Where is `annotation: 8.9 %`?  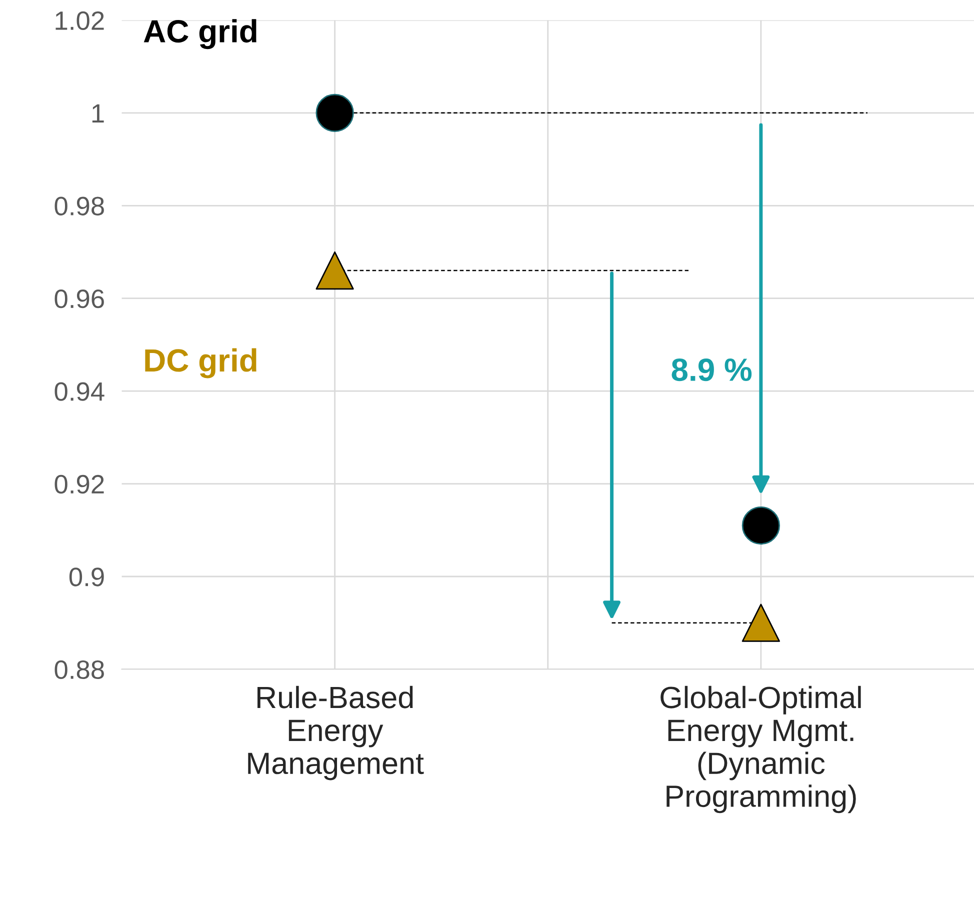 annotation: 8.9 % is located at coordinates (712, 370).